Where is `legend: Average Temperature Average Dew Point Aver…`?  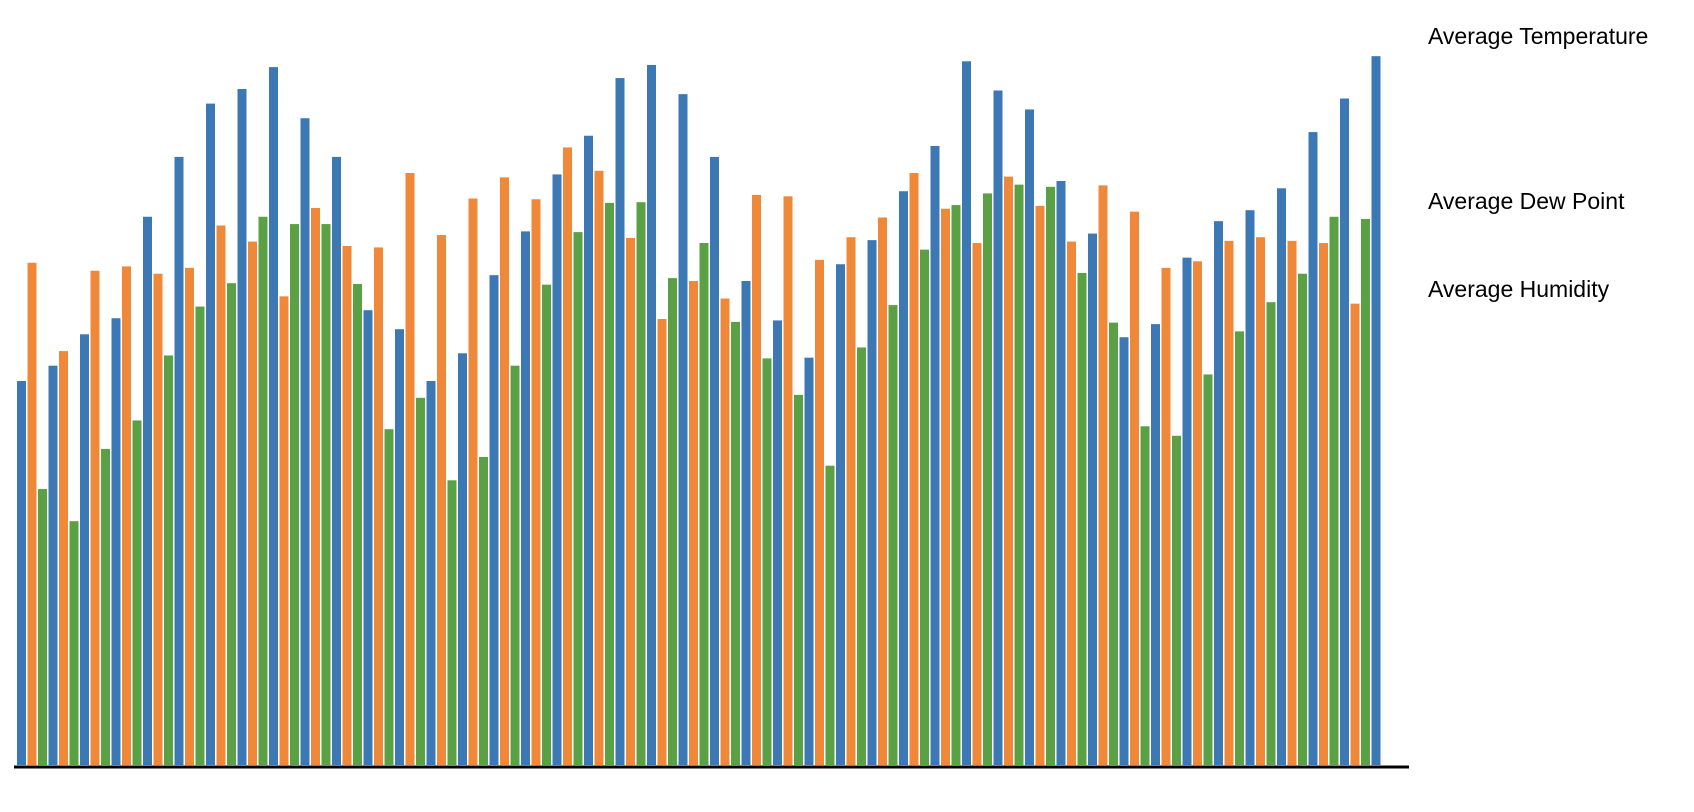
legend: Average Temperature Average Dew Point Aver… is located at coordinates (1538, 162).